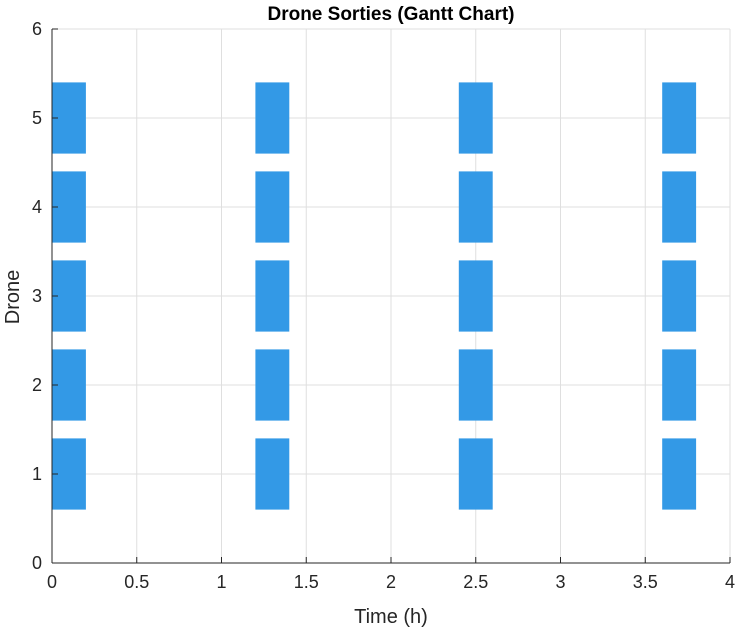 The width and height of the screenshot is (737, 630). Describe the element at coordinates (391, 617) in the screenshot. I see `x-axis-label: Time (h)` at that location.